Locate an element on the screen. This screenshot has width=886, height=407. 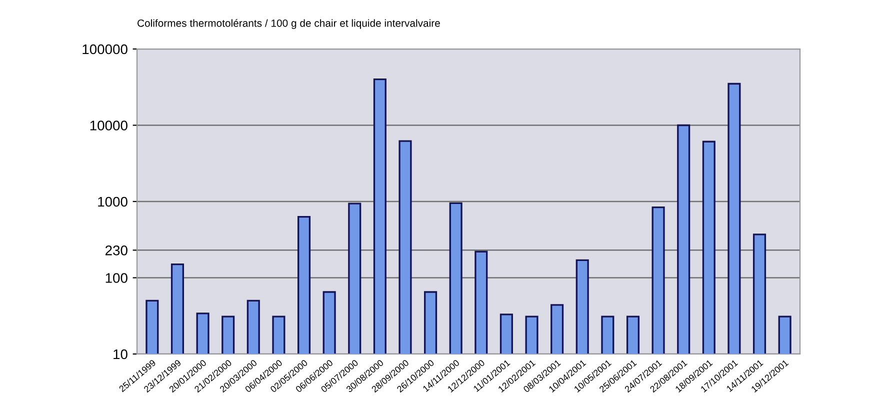
y-tick-label: 10000 is located at coordinates (109, 125).